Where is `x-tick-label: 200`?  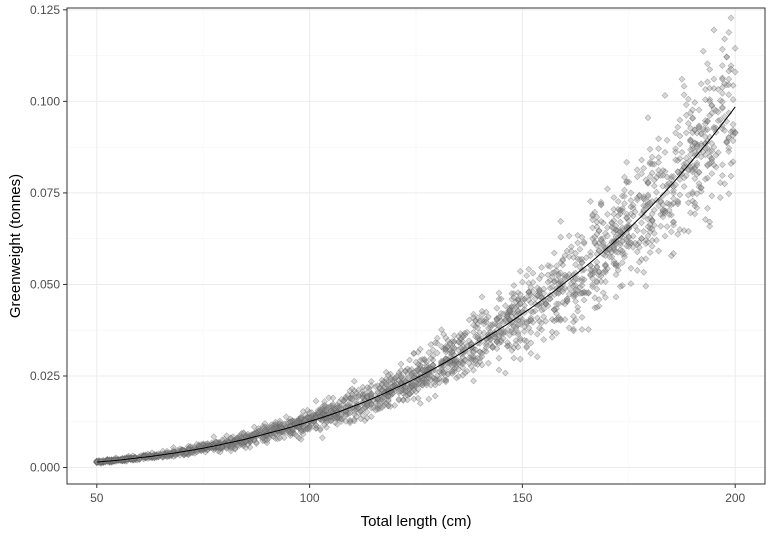
x-tick-label: 200 is located at coordinates (735, 498).